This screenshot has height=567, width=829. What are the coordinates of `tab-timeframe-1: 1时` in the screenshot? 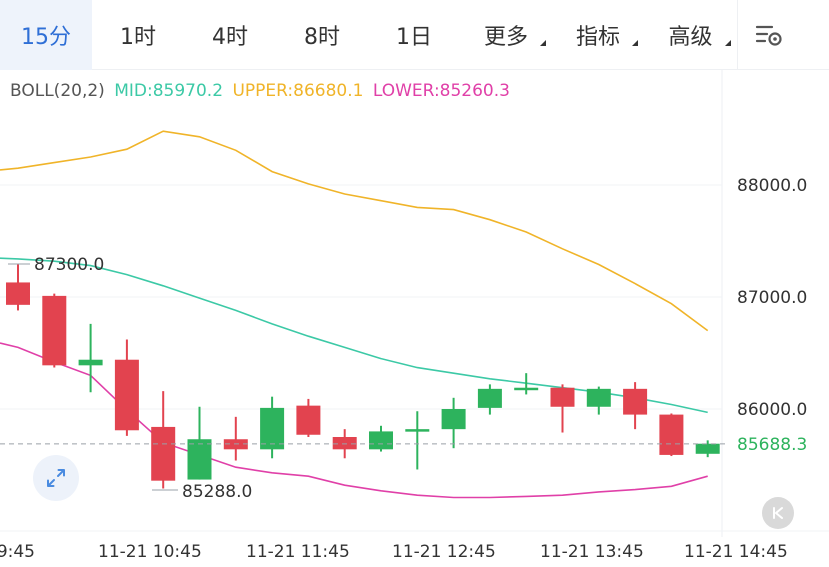 It's located at (138, 35).